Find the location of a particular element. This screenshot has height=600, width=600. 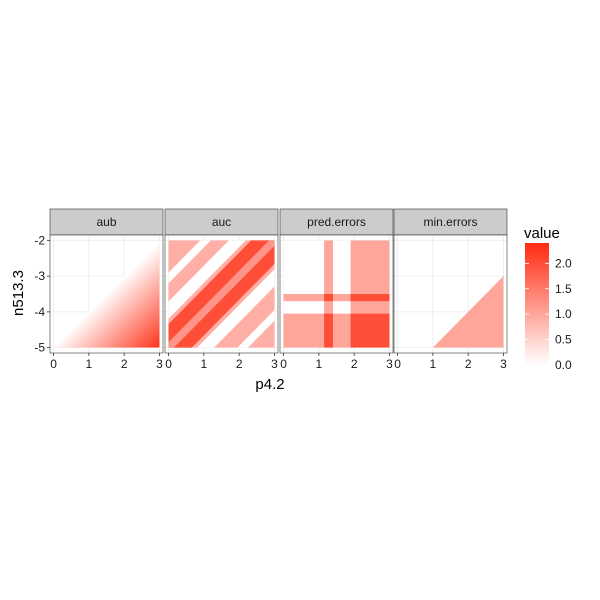

y-tick-label: -2 is located at coordinates (39, 240).